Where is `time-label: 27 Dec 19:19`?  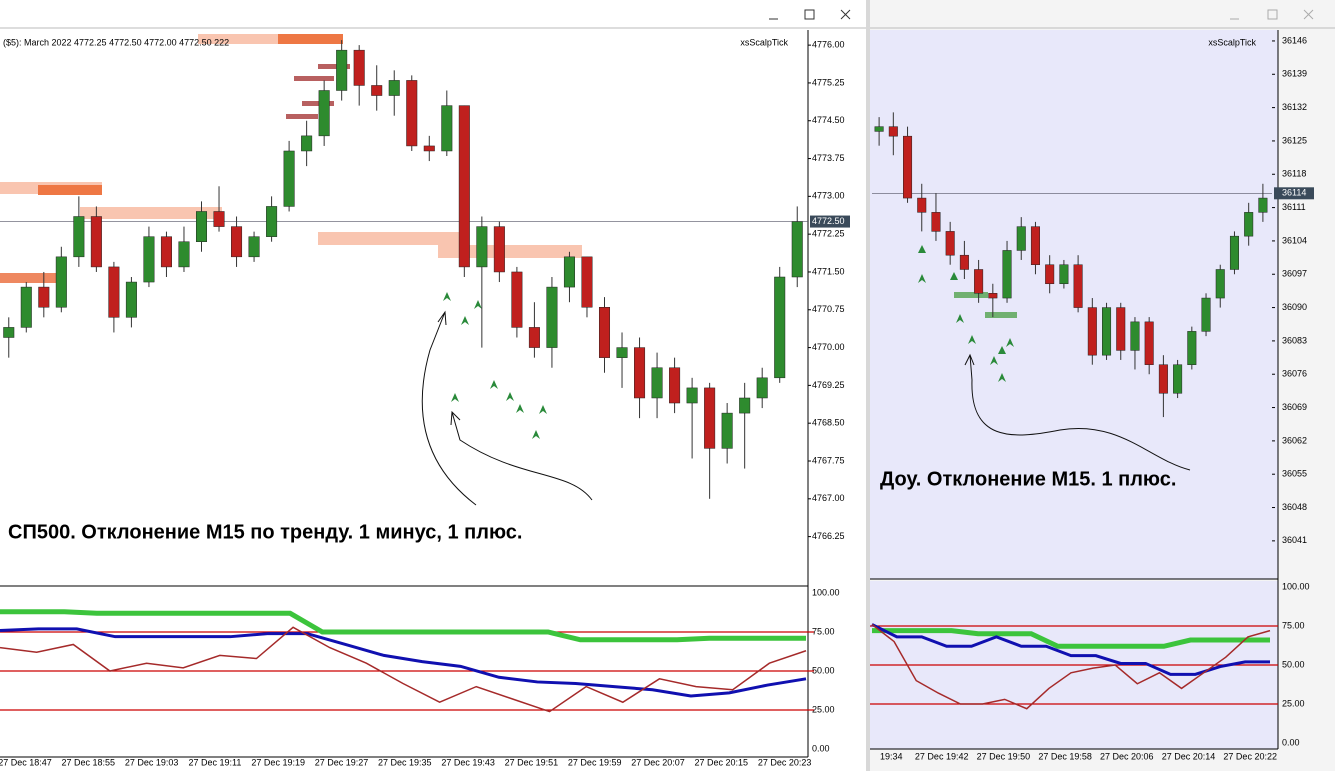 time-label: 27 Dec 19:19 is located at coordinates (278, 762).